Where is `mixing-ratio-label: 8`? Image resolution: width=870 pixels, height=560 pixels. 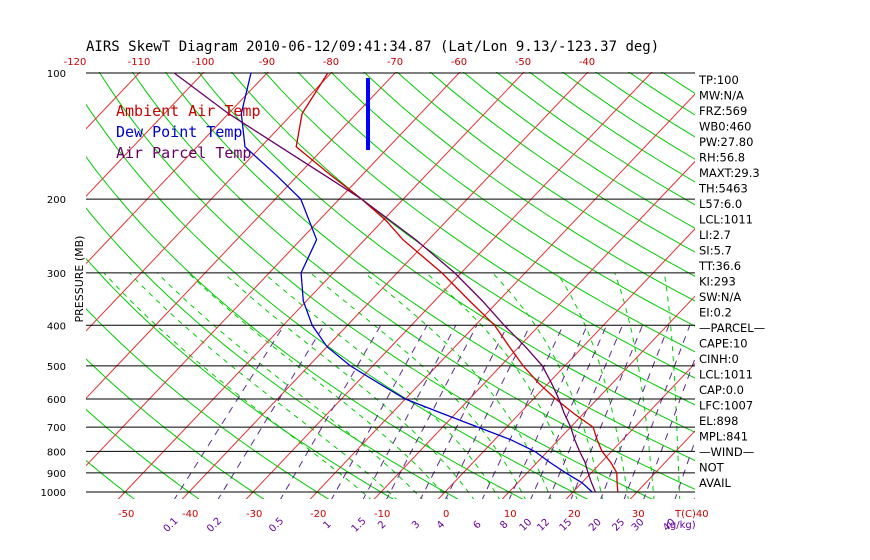 mixing-ratio-label: 8 is located at coordinates (504, 525).